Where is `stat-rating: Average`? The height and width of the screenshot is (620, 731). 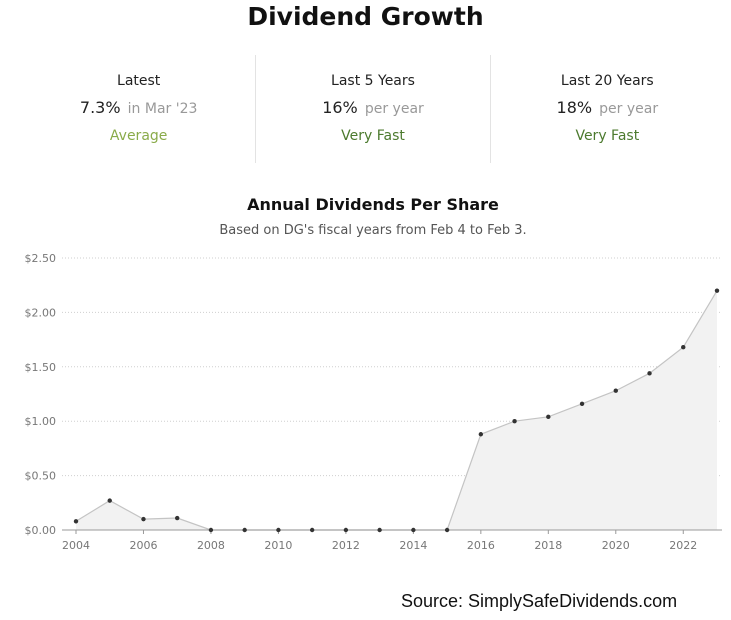
stat-rating: Average is located at coordinates (138, 136).